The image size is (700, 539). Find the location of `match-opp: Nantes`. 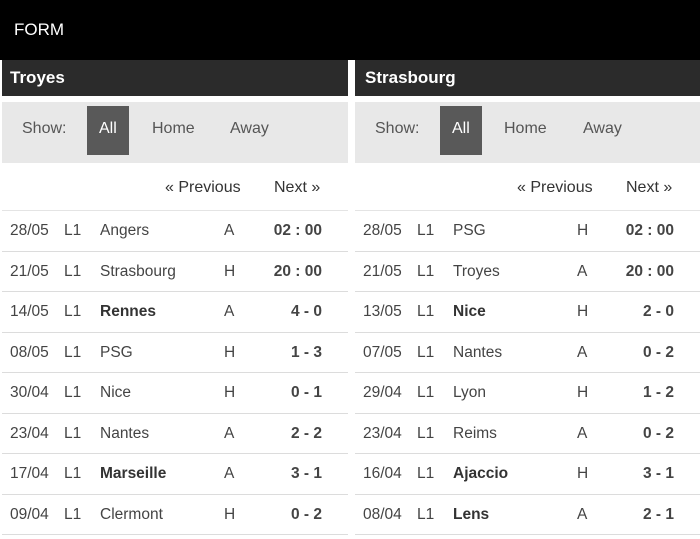

match-opp: Nantes is located at coordinates (125, 433).